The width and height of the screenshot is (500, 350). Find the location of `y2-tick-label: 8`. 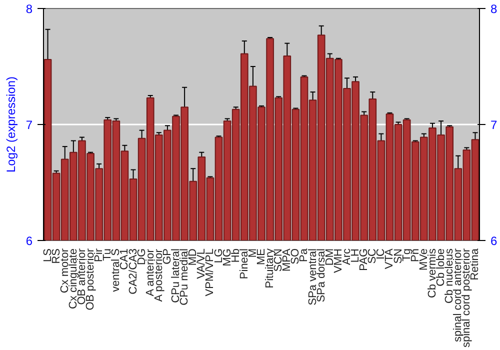

y2-tick-label: 8 is located at coordinates (494, 9).